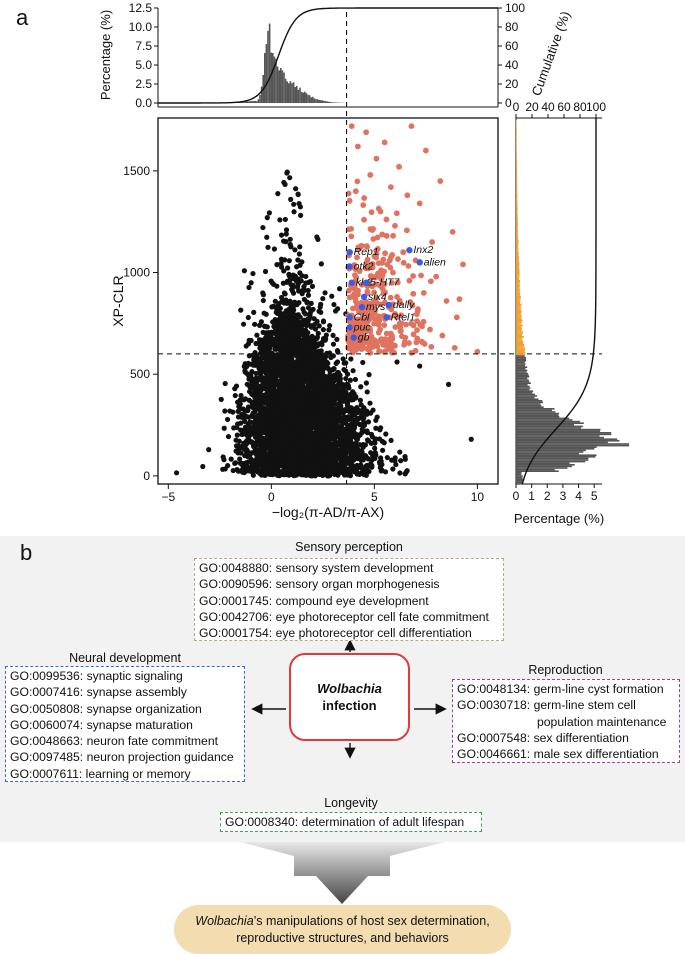 The width and height of the screenshot is (685, 954). What do you see at coordinates (532, 107) in the screenshot?
I see `right-hist-x2tick-label: 20` at bounding box center [532, 107].